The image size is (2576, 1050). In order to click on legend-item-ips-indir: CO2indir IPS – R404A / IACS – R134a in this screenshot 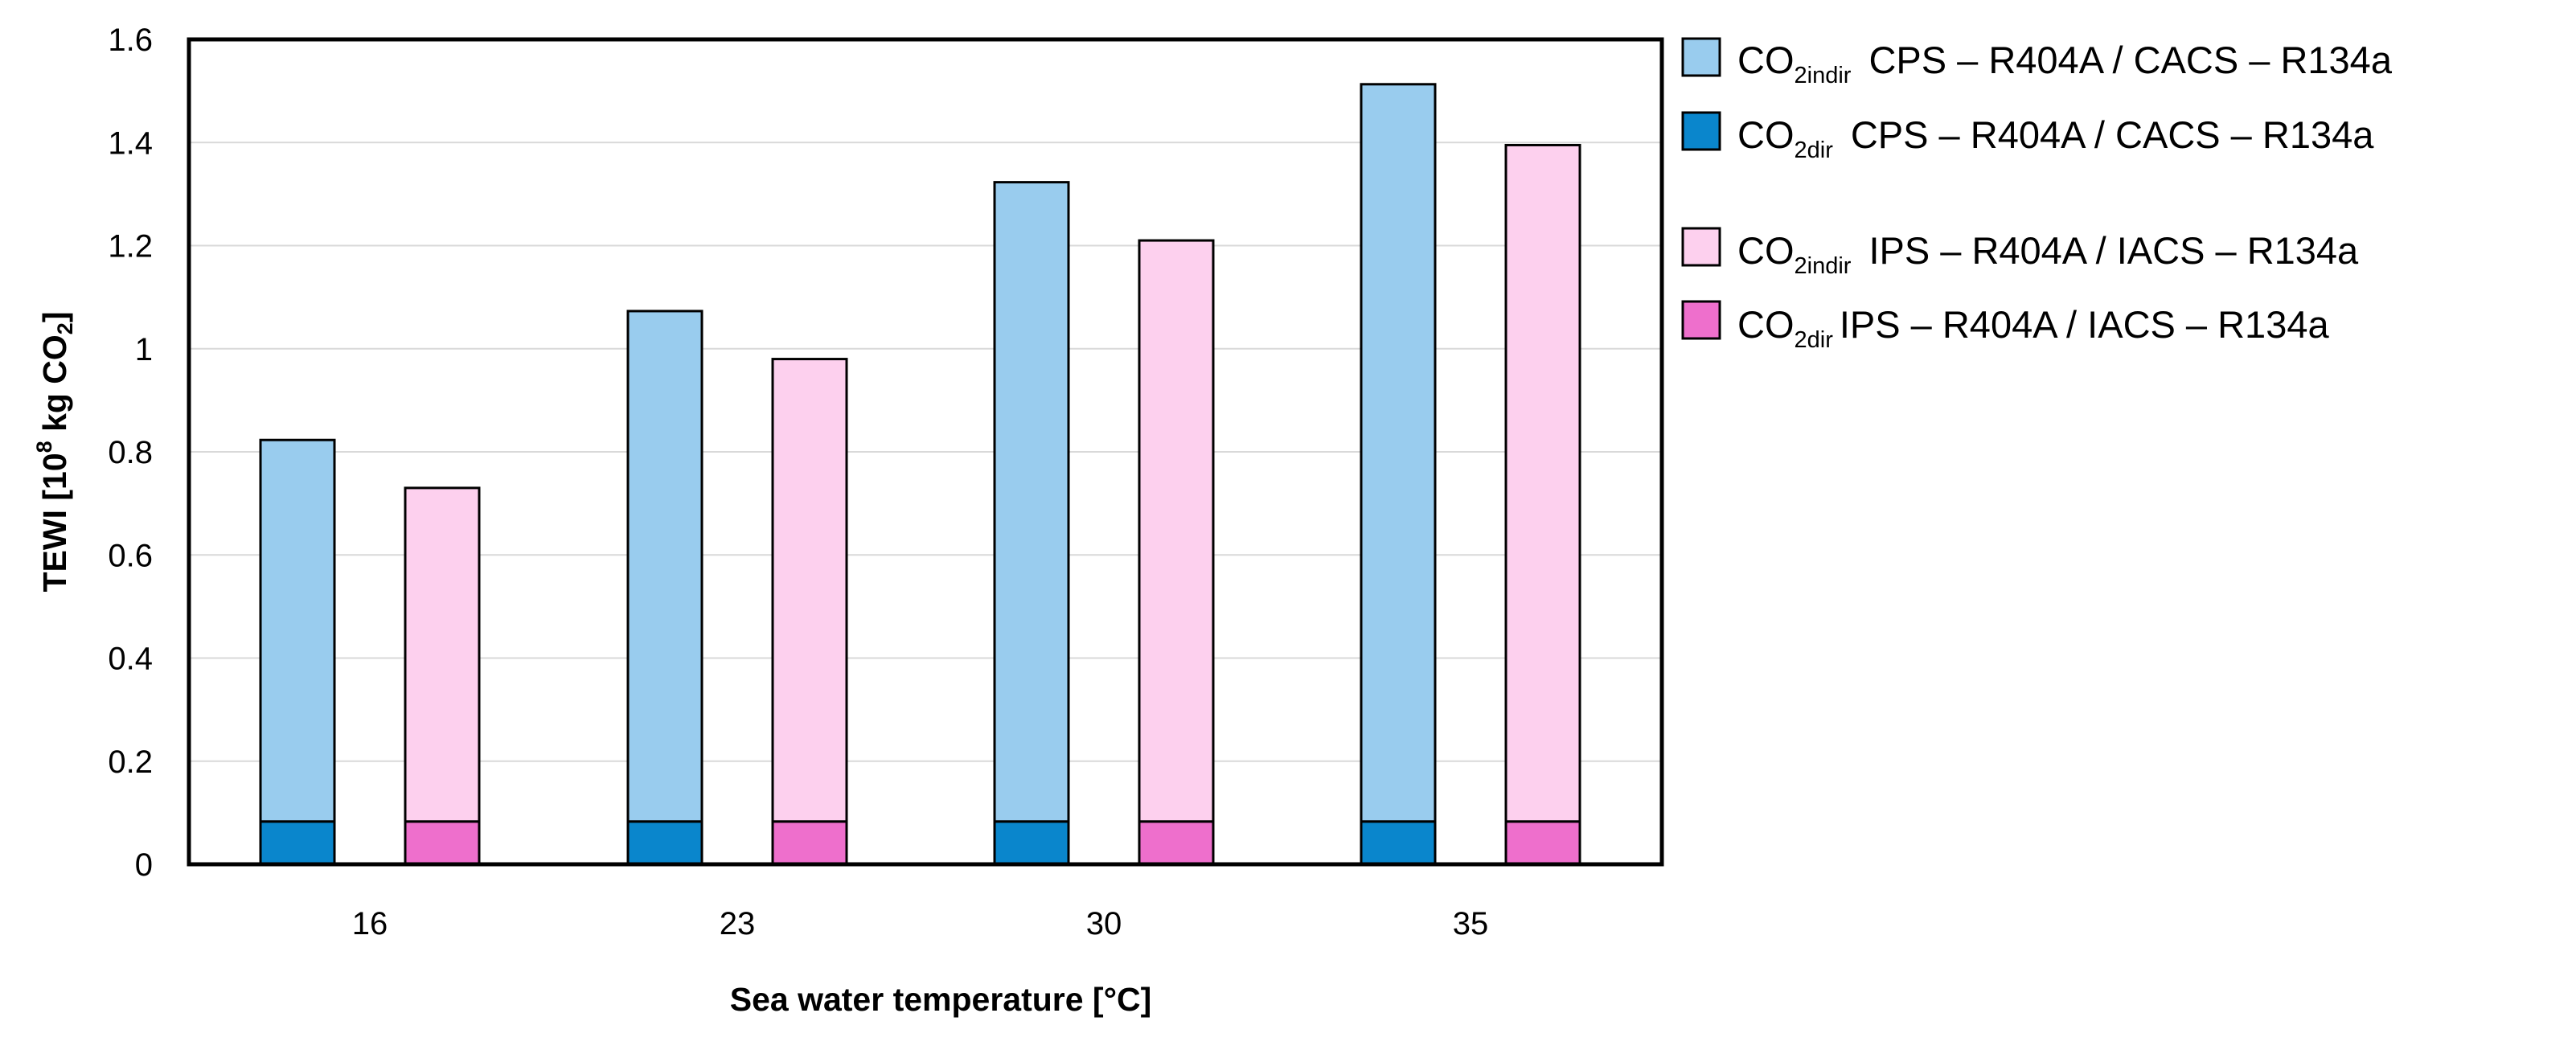, I will do `click(2020, 253)`.